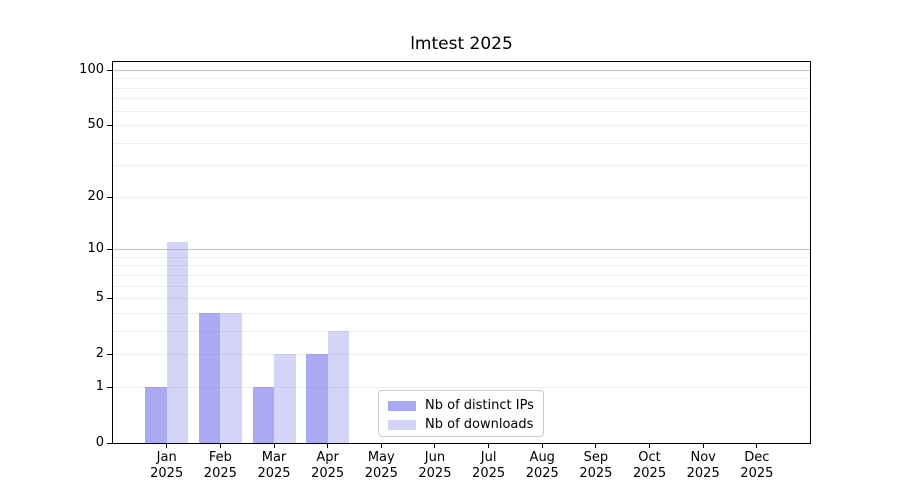 Image resolution: width=900 pixels, height=500 pixels. What do you see at coordinates (402, 424) in the screenshot?
I see `legend-swatch-downloads-icon` at bounding box center [402, 424].